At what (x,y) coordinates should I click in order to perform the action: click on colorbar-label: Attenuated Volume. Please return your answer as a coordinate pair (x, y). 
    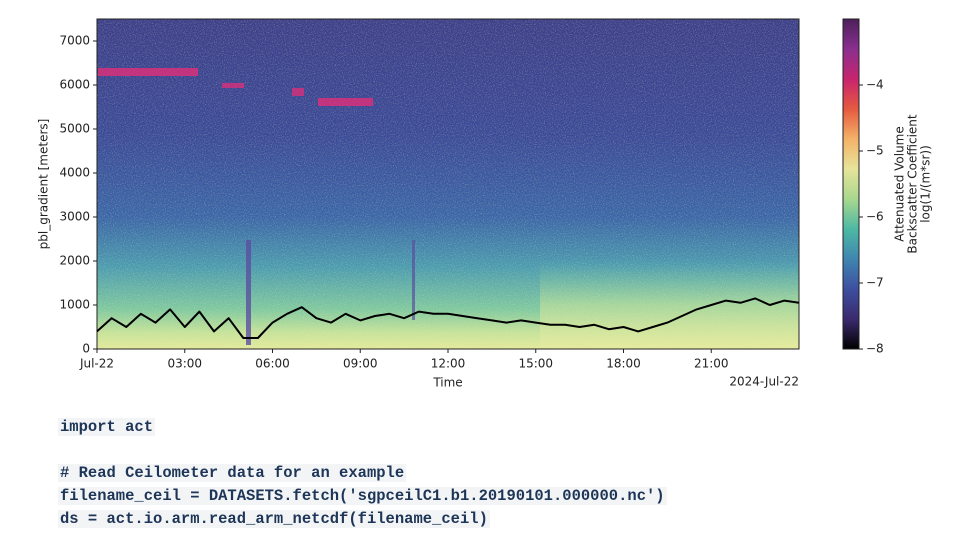
    Looking at the image, I should click on (900, 184).